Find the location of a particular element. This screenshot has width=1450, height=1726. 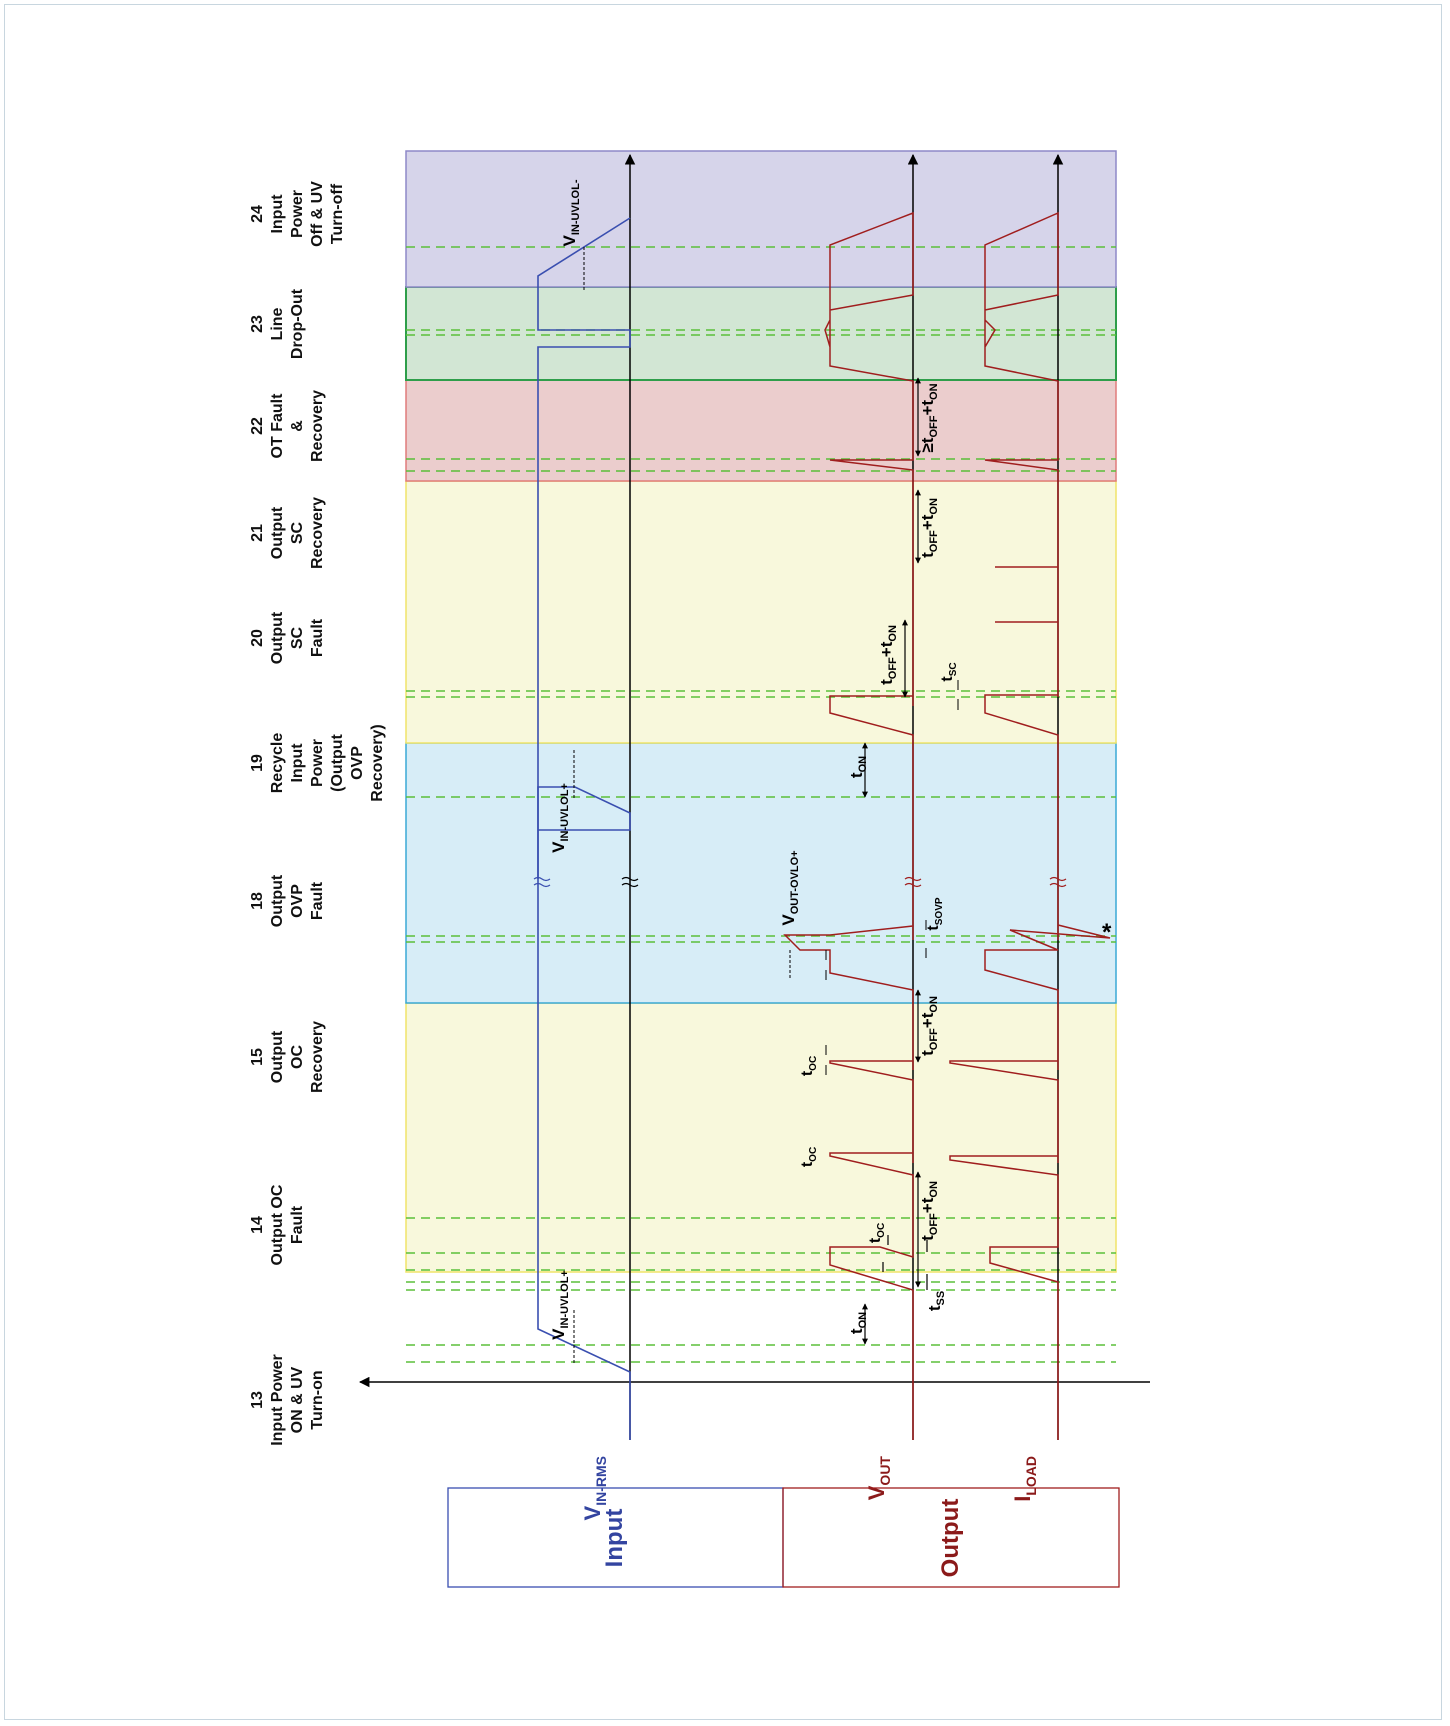

phase-label-24: 24 Input Power Off & UV Turn-off is located at coordinates (297, 214).